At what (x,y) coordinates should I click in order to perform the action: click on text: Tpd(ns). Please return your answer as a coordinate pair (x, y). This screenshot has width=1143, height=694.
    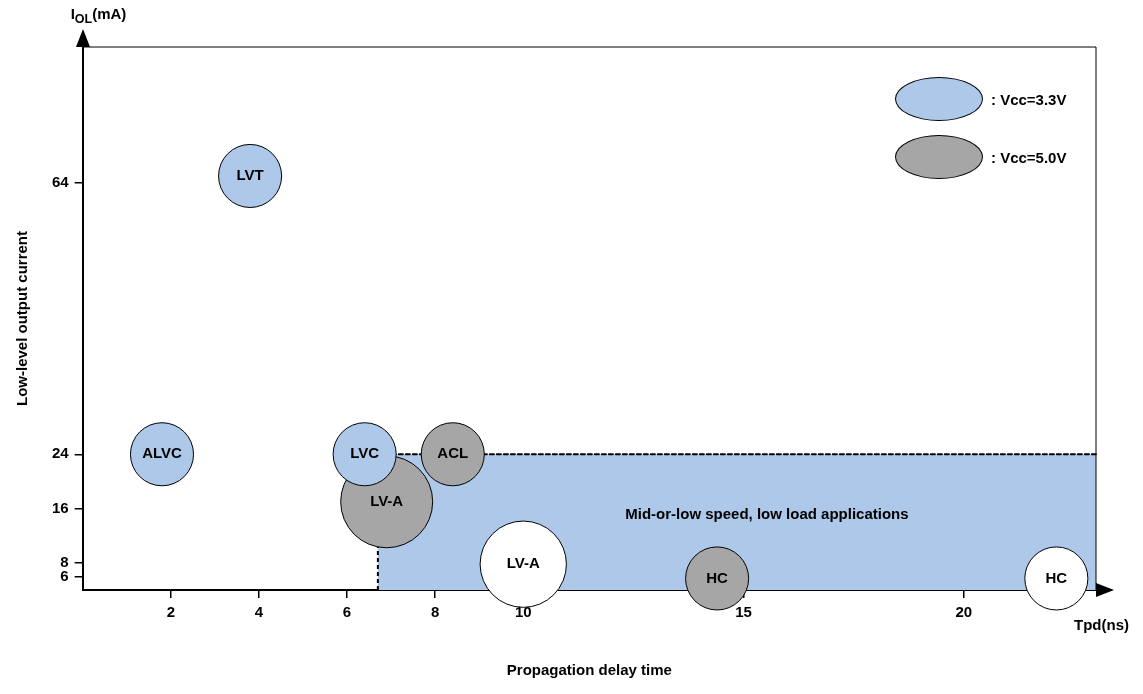
    Looking at the image, I should click on (1101, 624).